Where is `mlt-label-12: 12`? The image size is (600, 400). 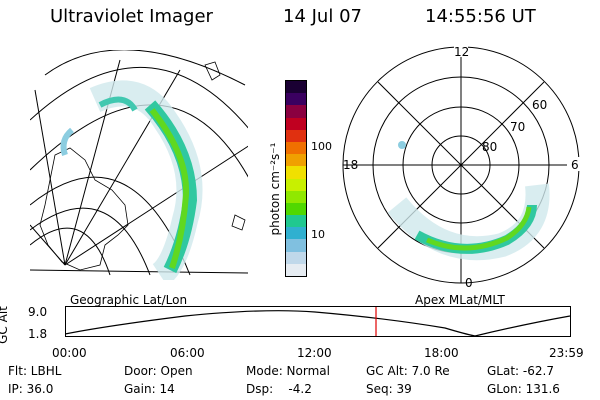
mlt-label-12: 12 is located at coordinates (461, 52).